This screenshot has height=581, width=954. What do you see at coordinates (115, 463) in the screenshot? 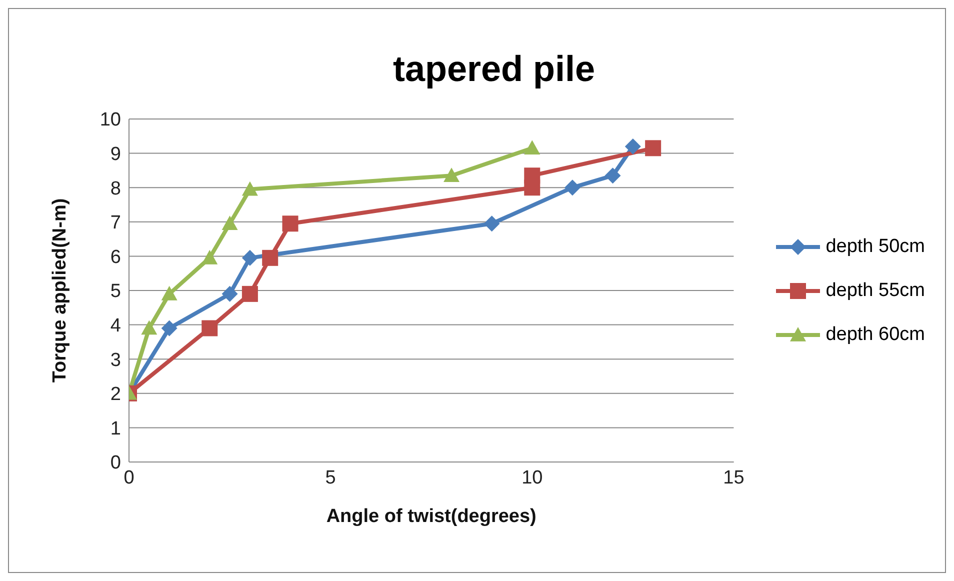
I see `y-tick-label: 0` at bounding box center [115, 463].